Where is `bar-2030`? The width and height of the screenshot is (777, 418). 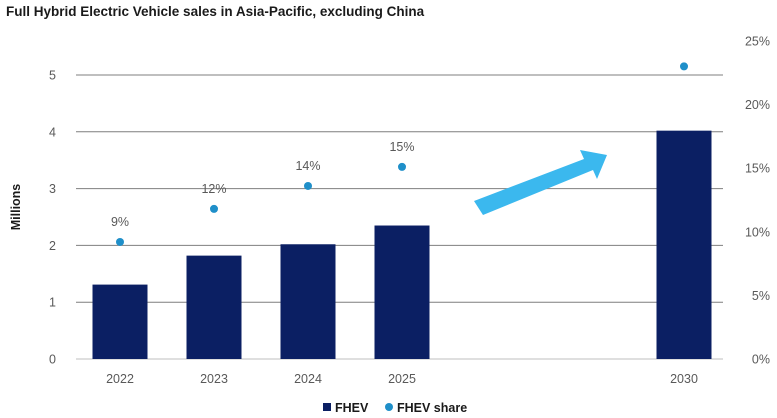 bar-2030 is located at coordinates (684, 244).